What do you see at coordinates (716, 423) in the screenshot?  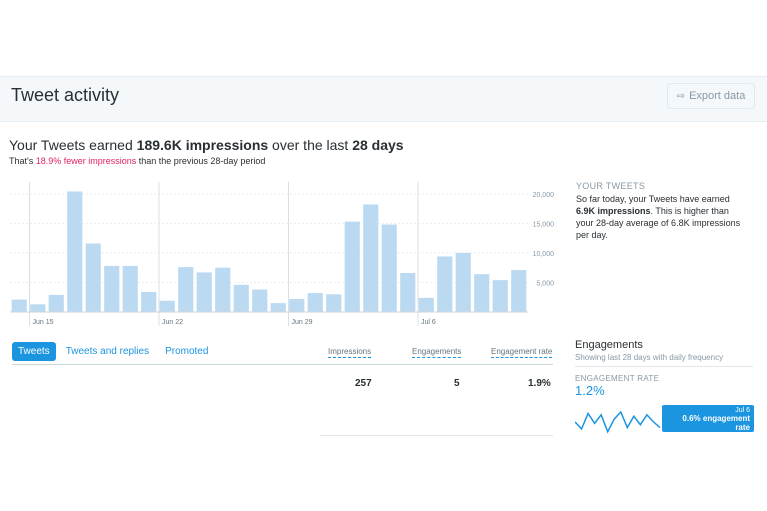 I see `tooltip-text: 0.6% engagement rate` at bounding box center [716, 423].